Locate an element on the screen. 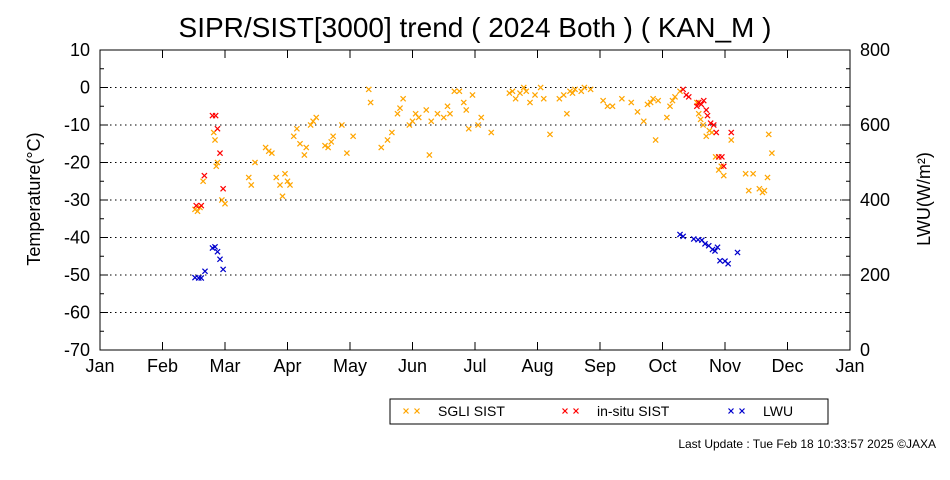  y-tick-label: 0 is located at coordinates (85, 88).